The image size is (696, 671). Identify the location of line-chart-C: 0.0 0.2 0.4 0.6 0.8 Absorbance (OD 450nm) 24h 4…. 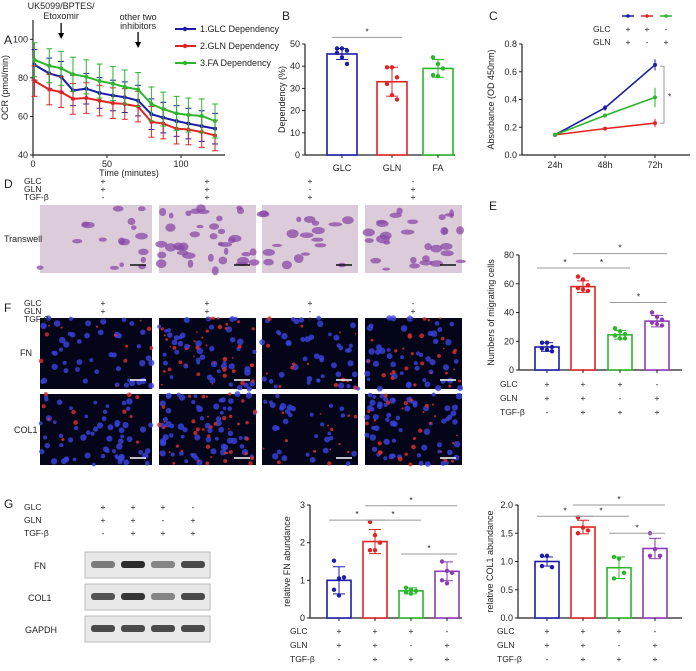
(588, 92).